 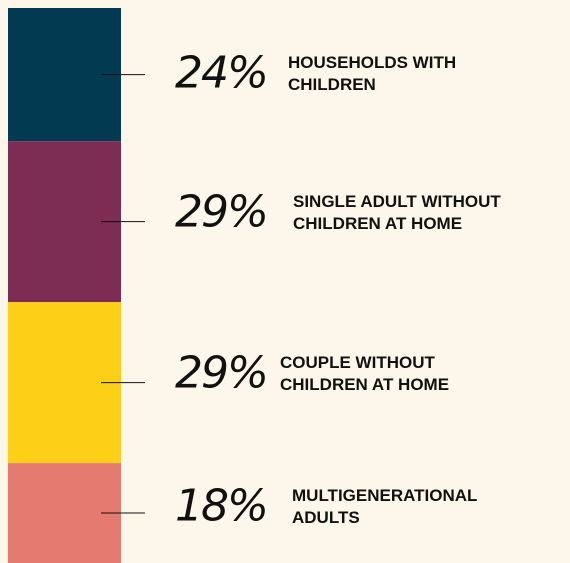 What do you see at coordinates (397, 212) in the screenshot?
I see `legend-label: SINGLE ADULT WITHOUT CHILDREN AT HOME` at bounding box center [397, 212].